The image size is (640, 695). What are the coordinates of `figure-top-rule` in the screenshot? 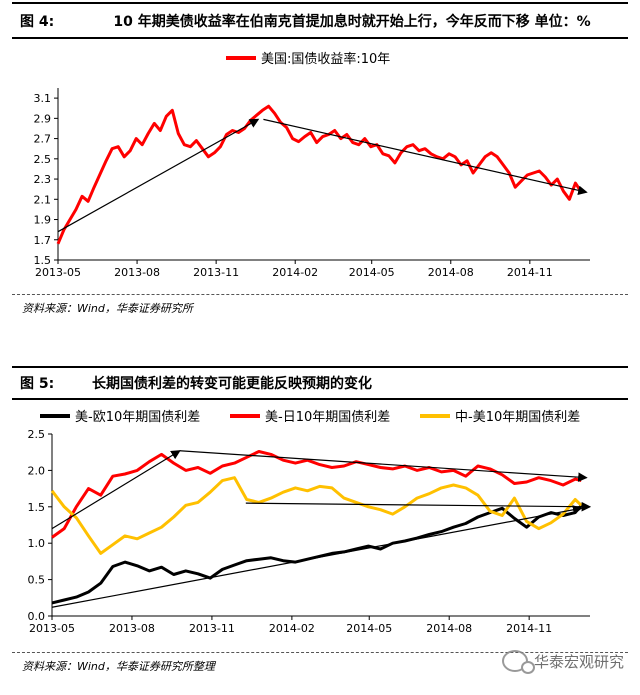 It's located at (320, 3).